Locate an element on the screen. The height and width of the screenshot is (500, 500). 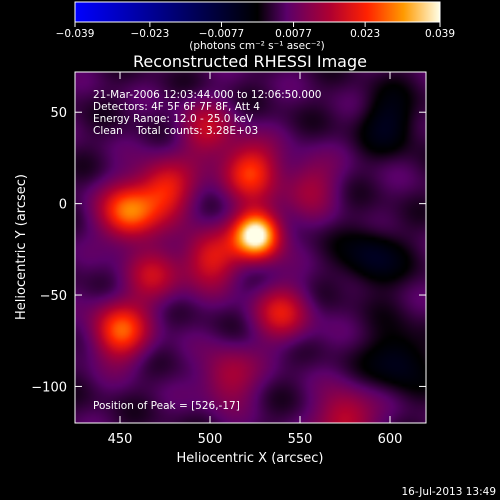
footer-timestamp: 16-Jul-2013 13:49 is located at coordinates (448, 492).